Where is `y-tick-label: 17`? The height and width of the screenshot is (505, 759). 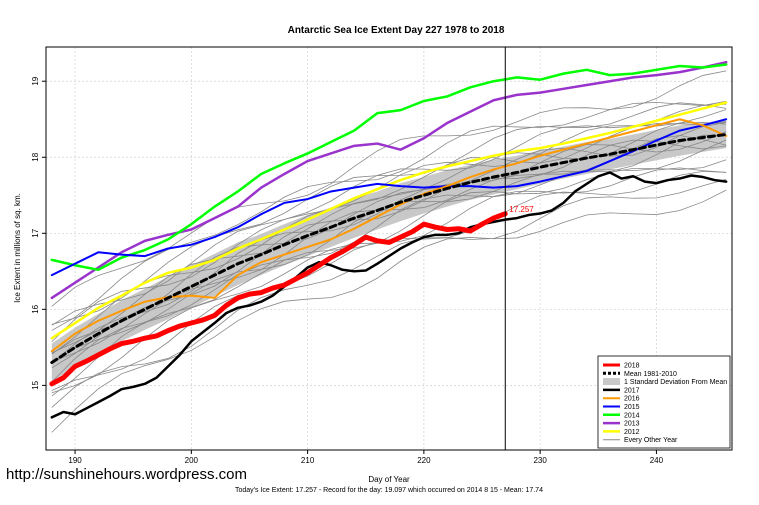
y-tick-label: 17 is located at coordinates (35, 232).